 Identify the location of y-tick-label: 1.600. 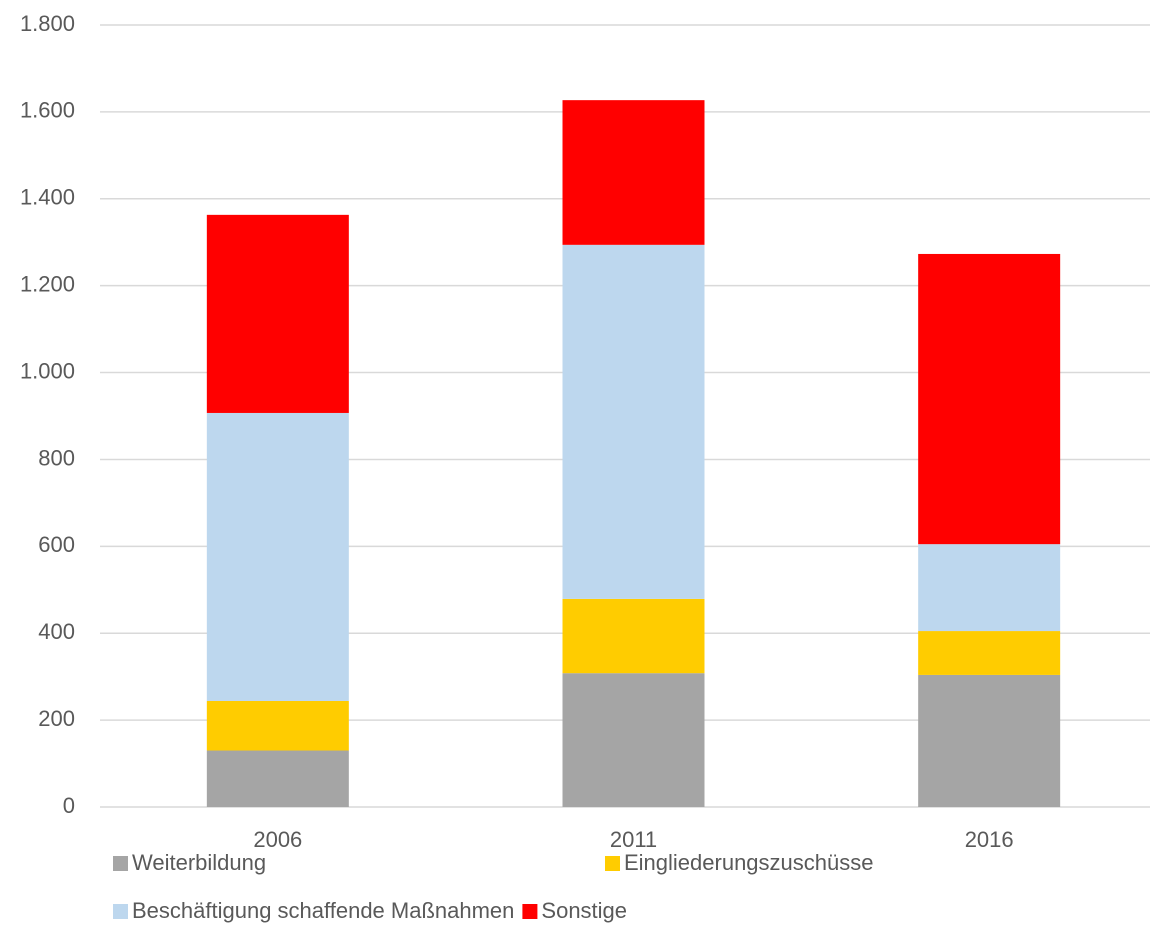
(47, 110).